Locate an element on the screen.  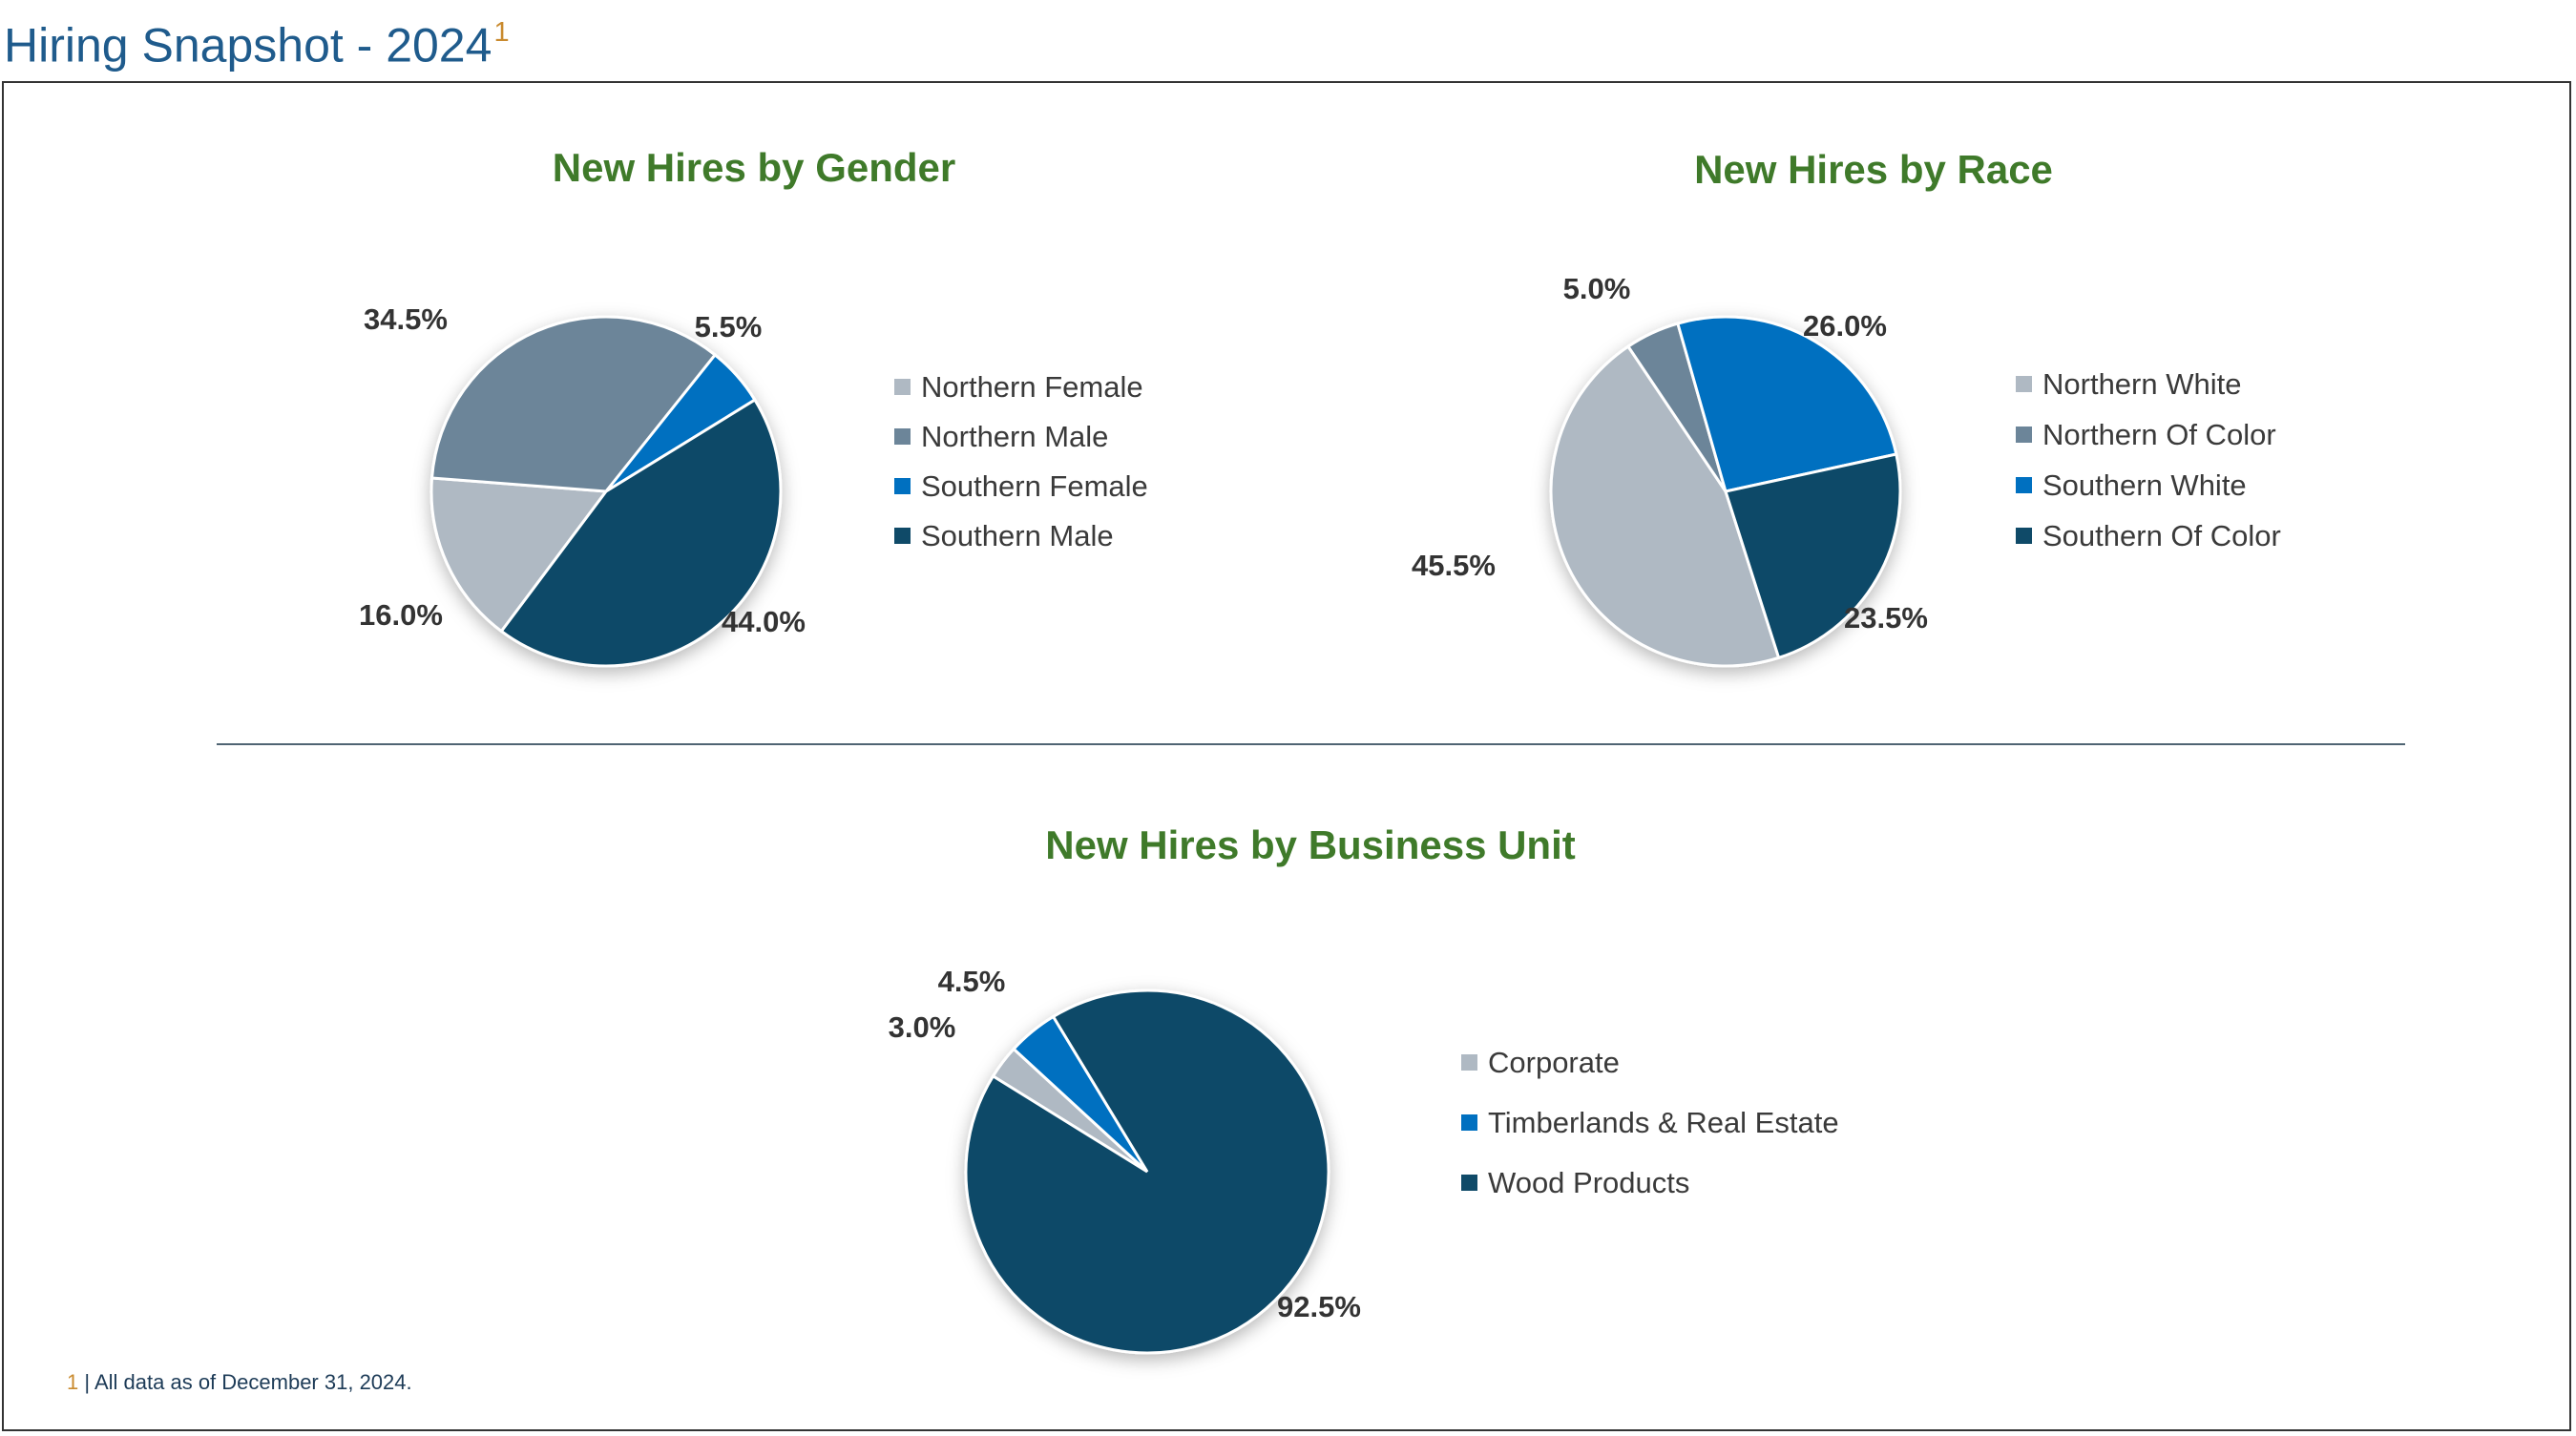
legend-swatch-southern-female is located at coordinates (902, 486).